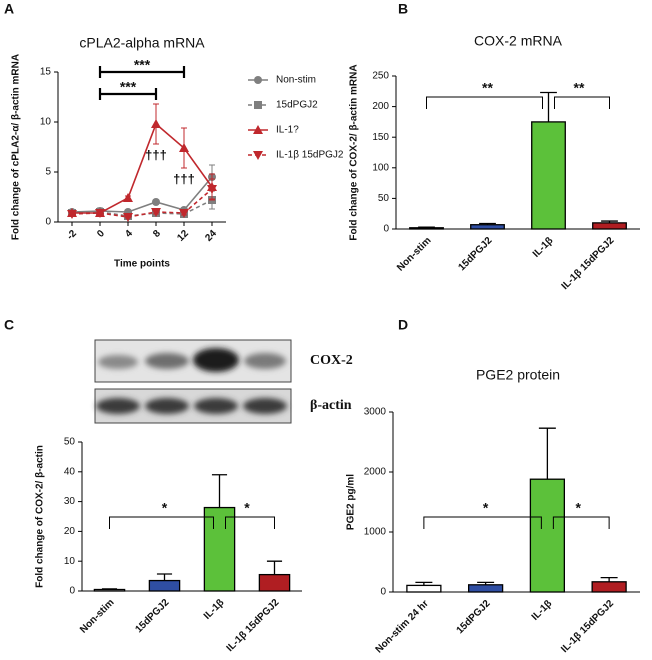 The image size is (652, 660). What do you see at coordinates (183, 236) in the screenshot?
I see `x-tick-label: 12` at bounding box center [183, 236].